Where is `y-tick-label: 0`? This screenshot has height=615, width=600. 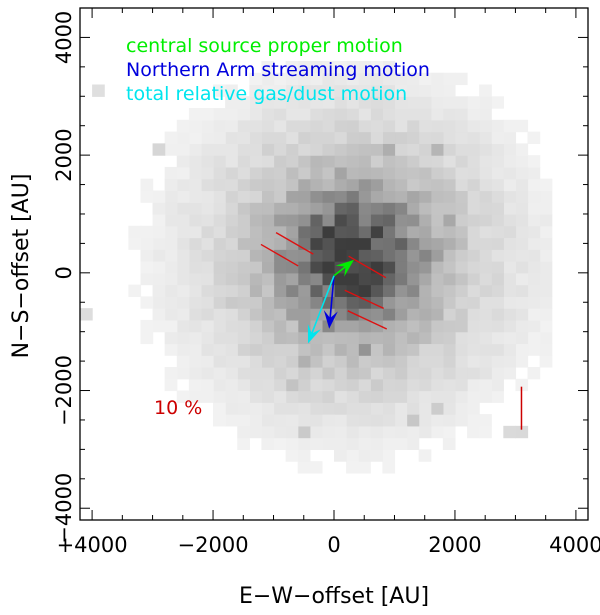 y-tick-label: 0 is located at coordinates (64, 272).